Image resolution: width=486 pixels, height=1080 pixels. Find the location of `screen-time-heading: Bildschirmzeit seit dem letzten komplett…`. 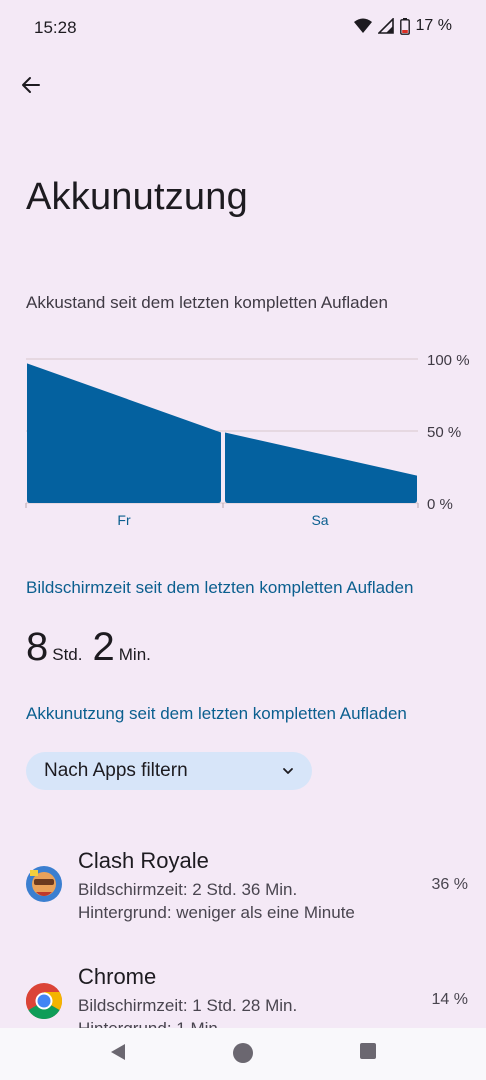

screen-time-heading: Bildschirmzeit seit dem letzten komplett… is located at coordinates (220, 587).